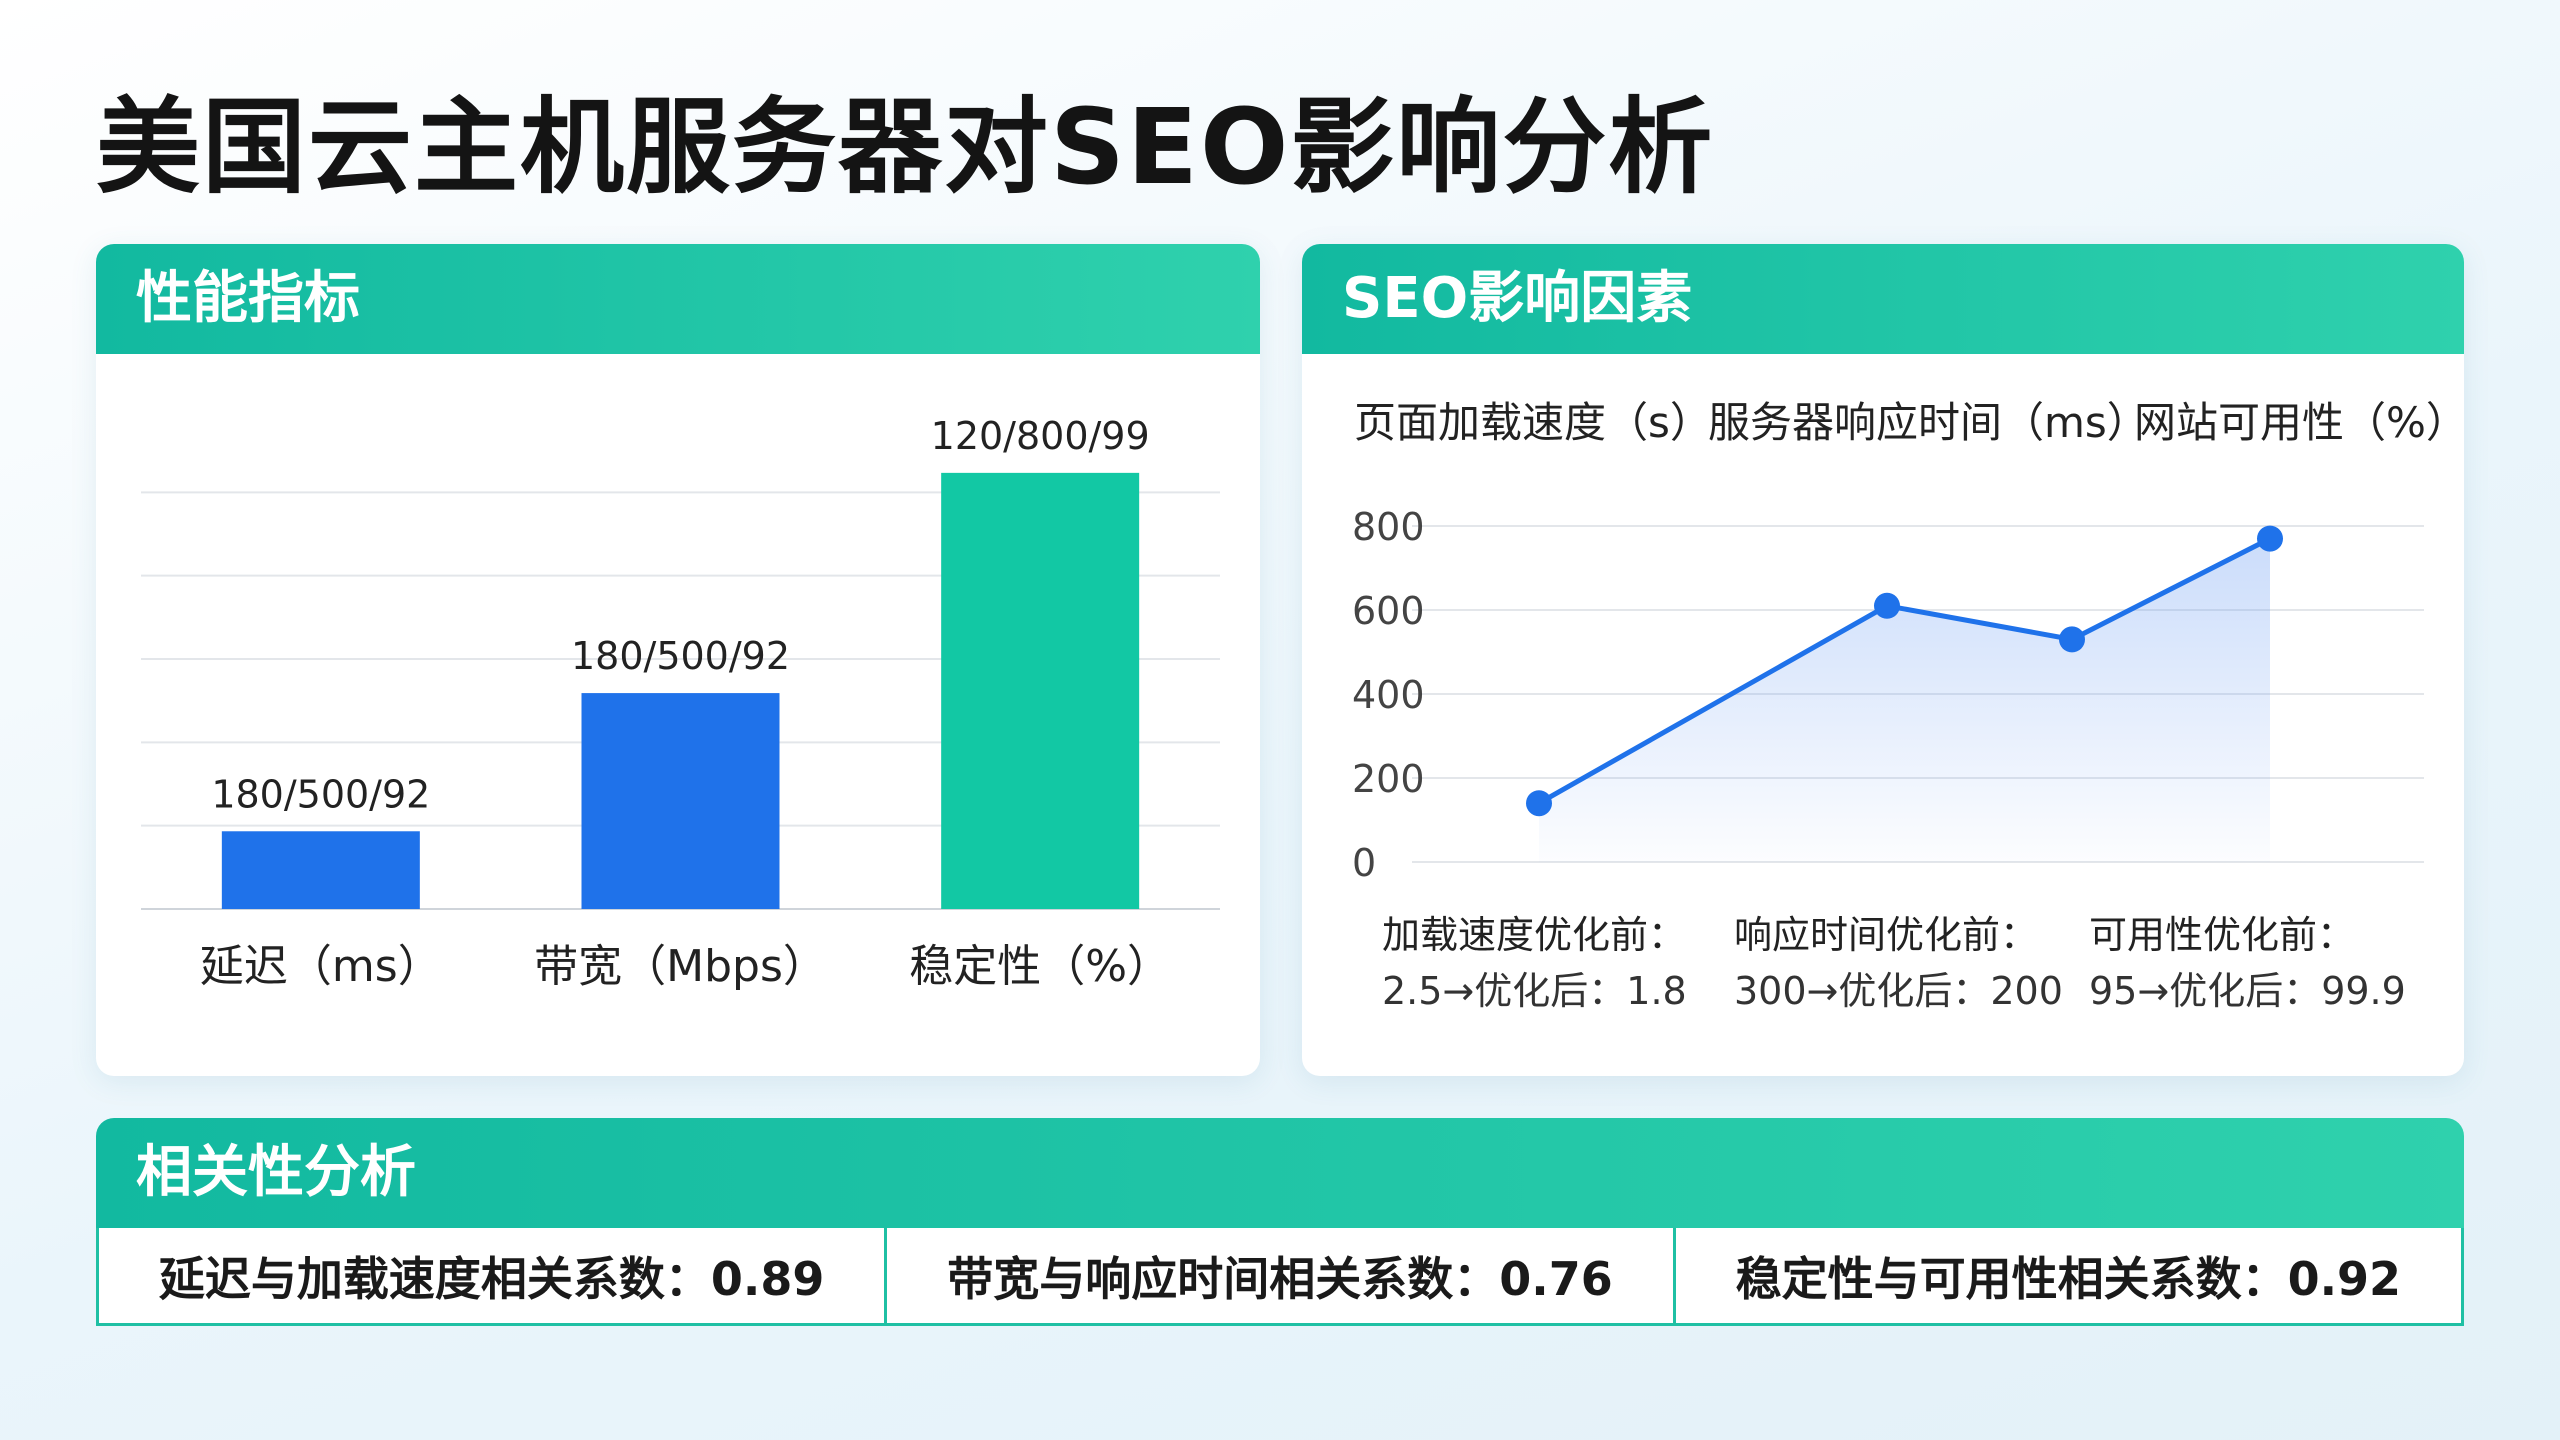 The image size is (2560, 1440). I want to click on correlation-panel-header: 相关性分析, so click(1280, 1173).